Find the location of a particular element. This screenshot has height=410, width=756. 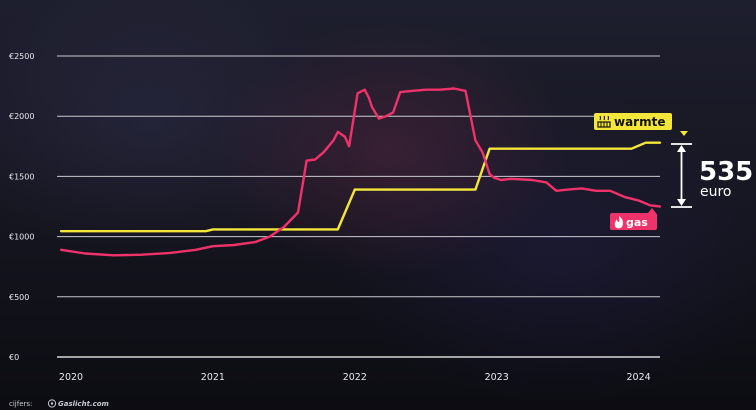

warmte-tag-box is located at coordinates (633, 121).